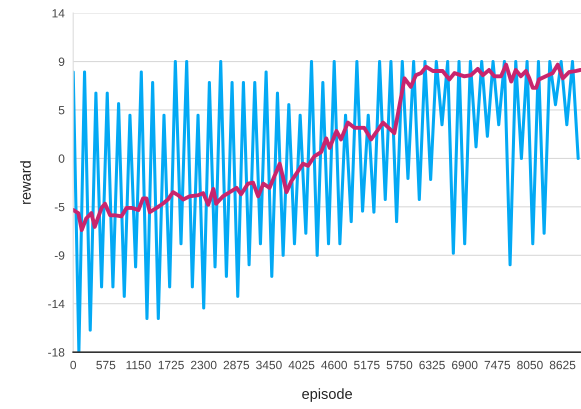 This screenshot has width=581, height=409. Describe the element at coordinates (563, 365) in the screenshot. I see `x-tick-label: 8625` at that location.